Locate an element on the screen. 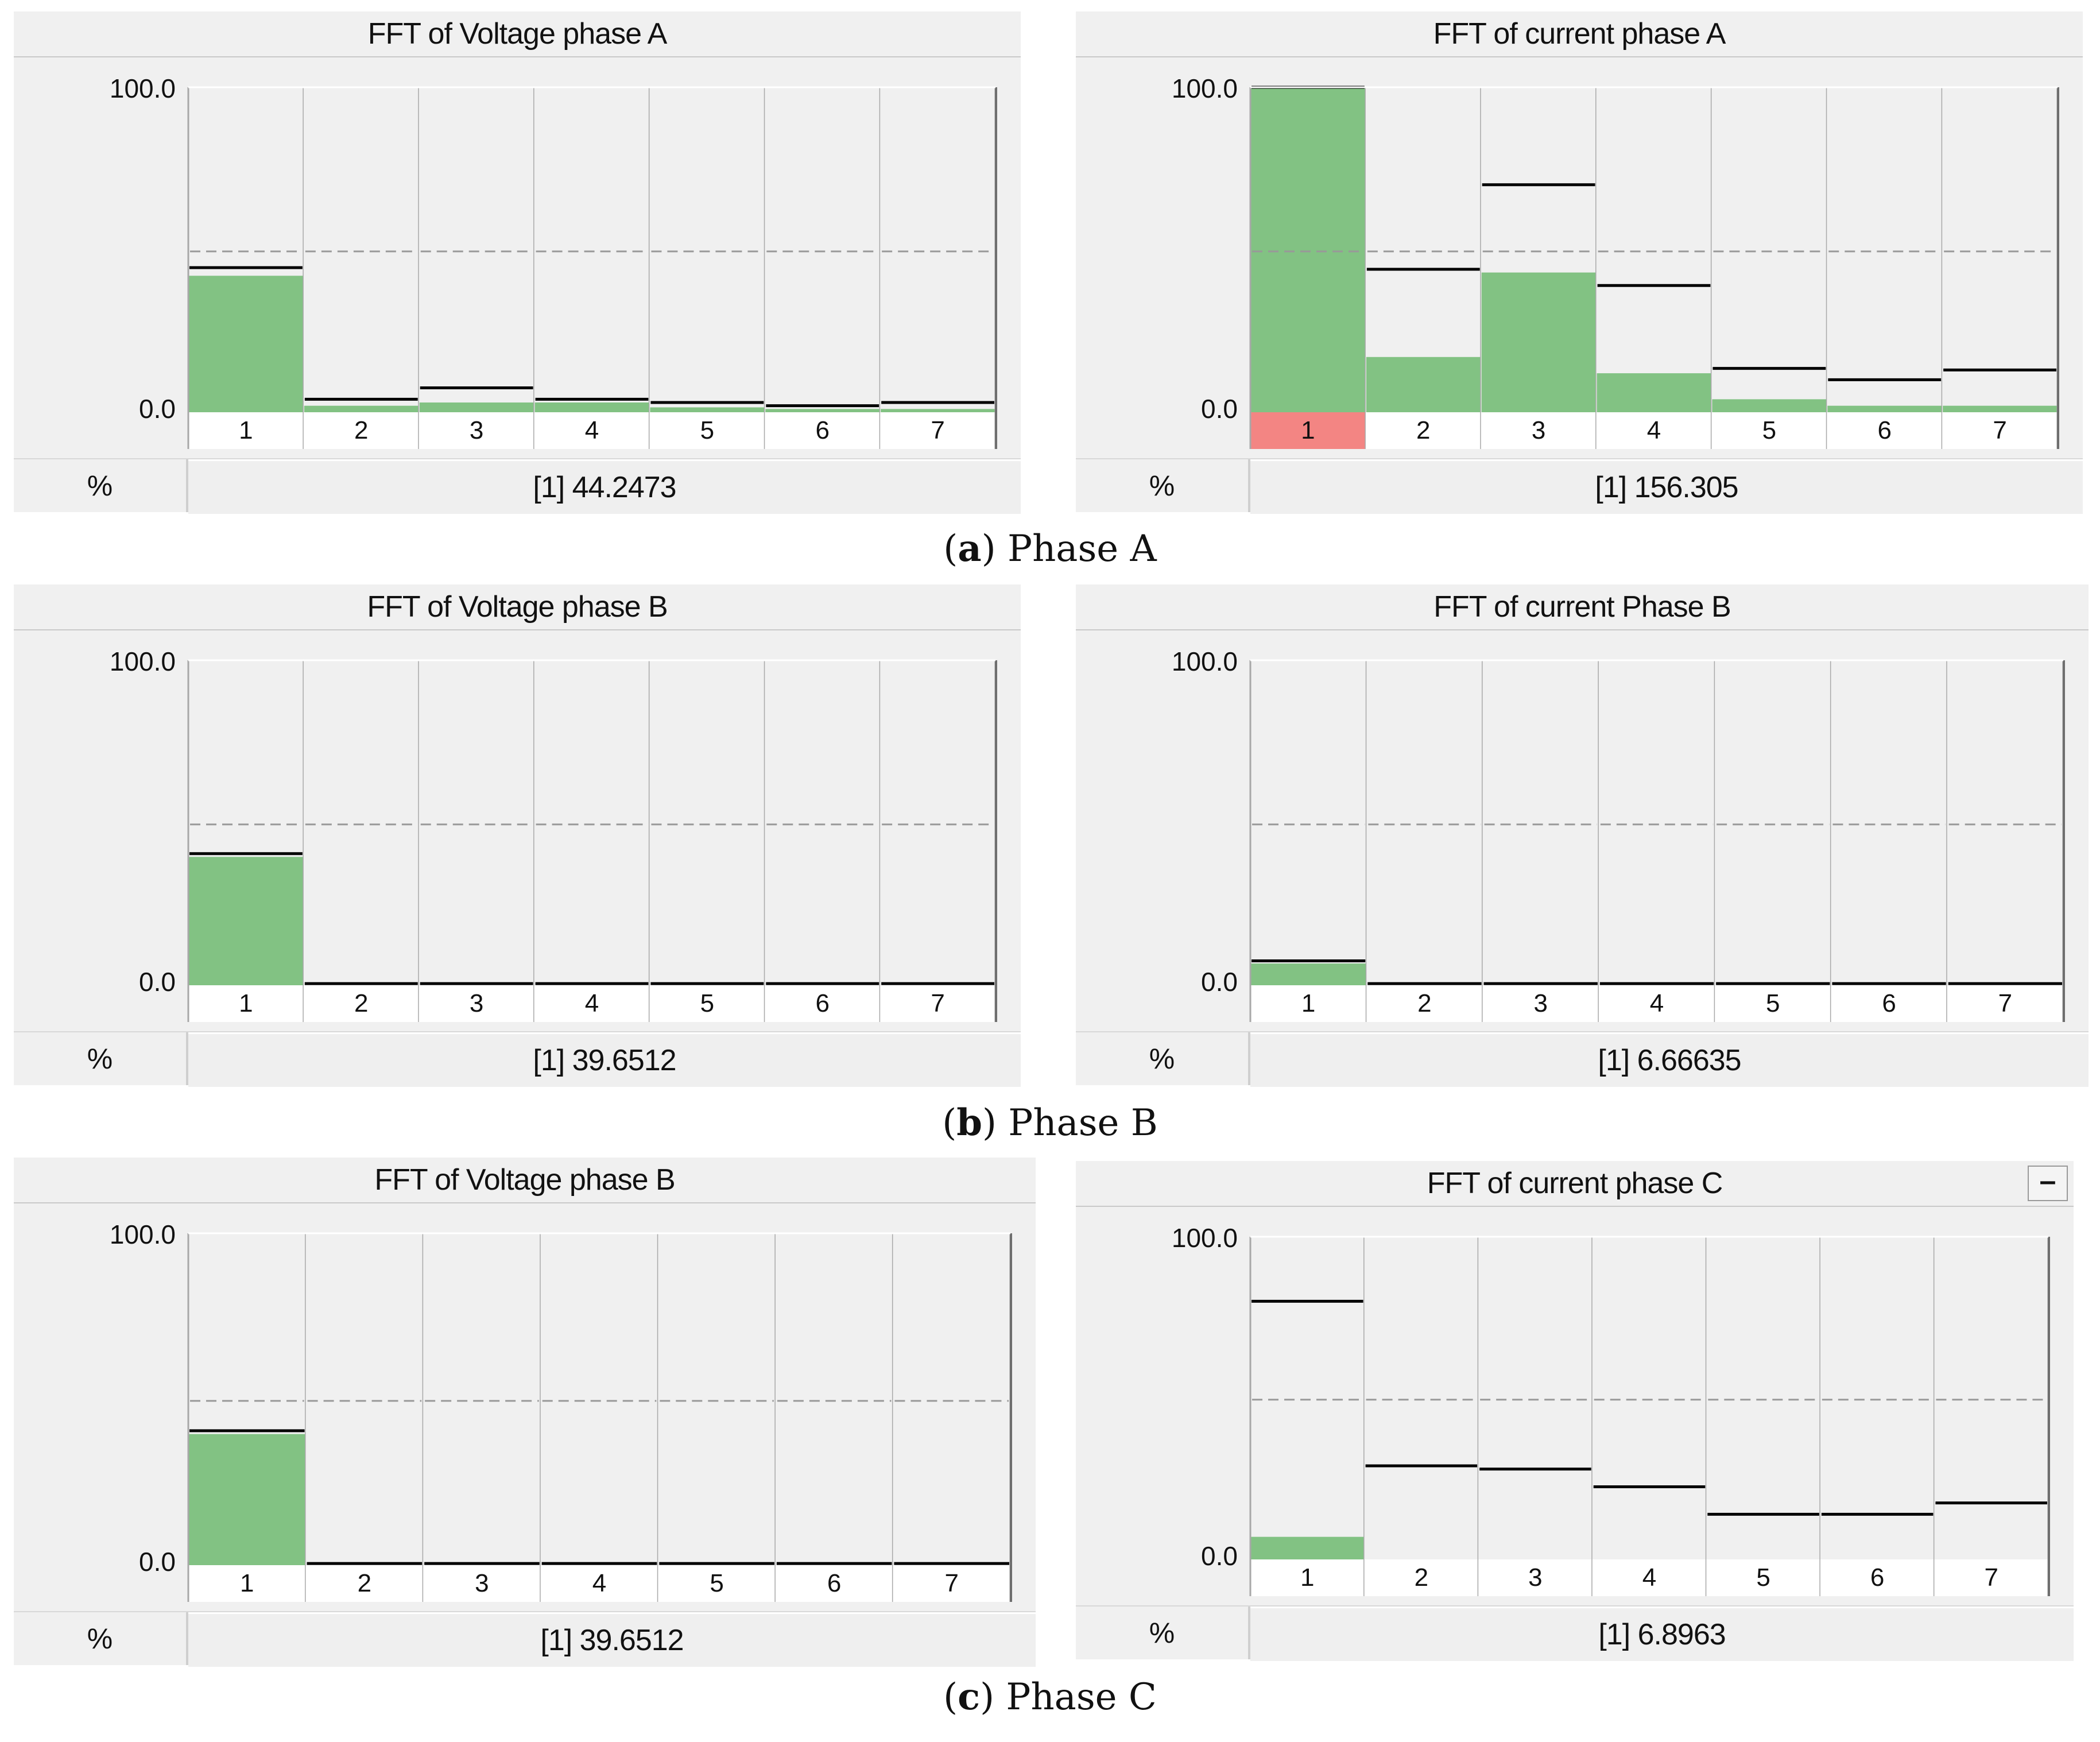 Image resolution: width=2100 pixels, height=1742 pixels. caption-letter: b is located at coordinates (969, 1122).